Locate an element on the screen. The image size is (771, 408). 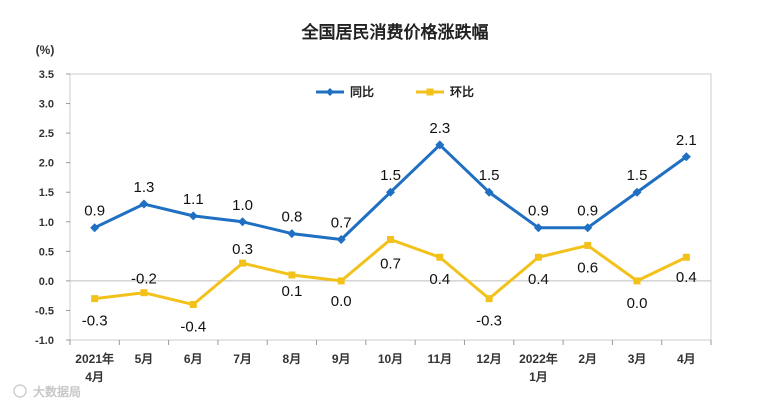
x-tick-label: 3月 is located at coordinates (637, 359).